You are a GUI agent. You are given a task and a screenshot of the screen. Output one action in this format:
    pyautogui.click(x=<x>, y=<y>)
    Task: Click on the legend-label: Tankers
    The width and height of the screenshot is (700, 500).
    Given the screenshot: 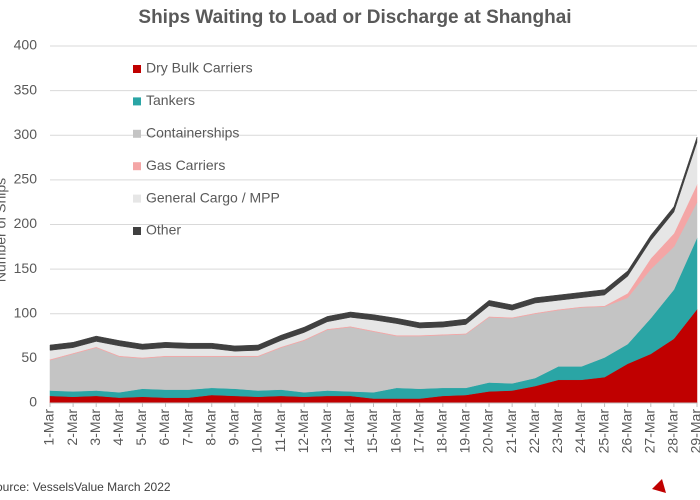 What is the action you would take?
    pyautogui.click(x=170, y=100)
    